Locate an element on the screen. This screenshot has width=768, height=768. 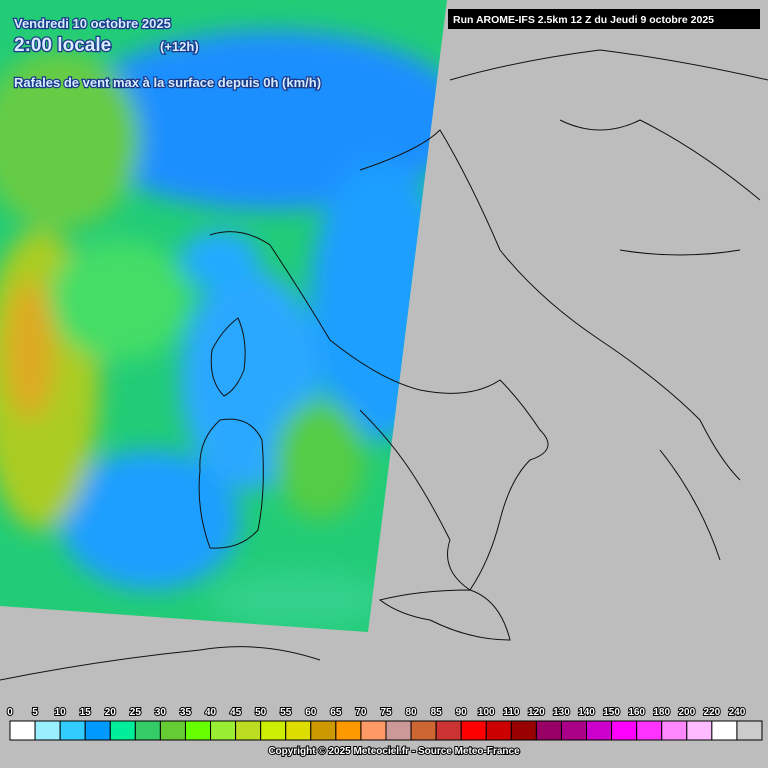
legend-label: 110 is located at coordinates (511, 712).